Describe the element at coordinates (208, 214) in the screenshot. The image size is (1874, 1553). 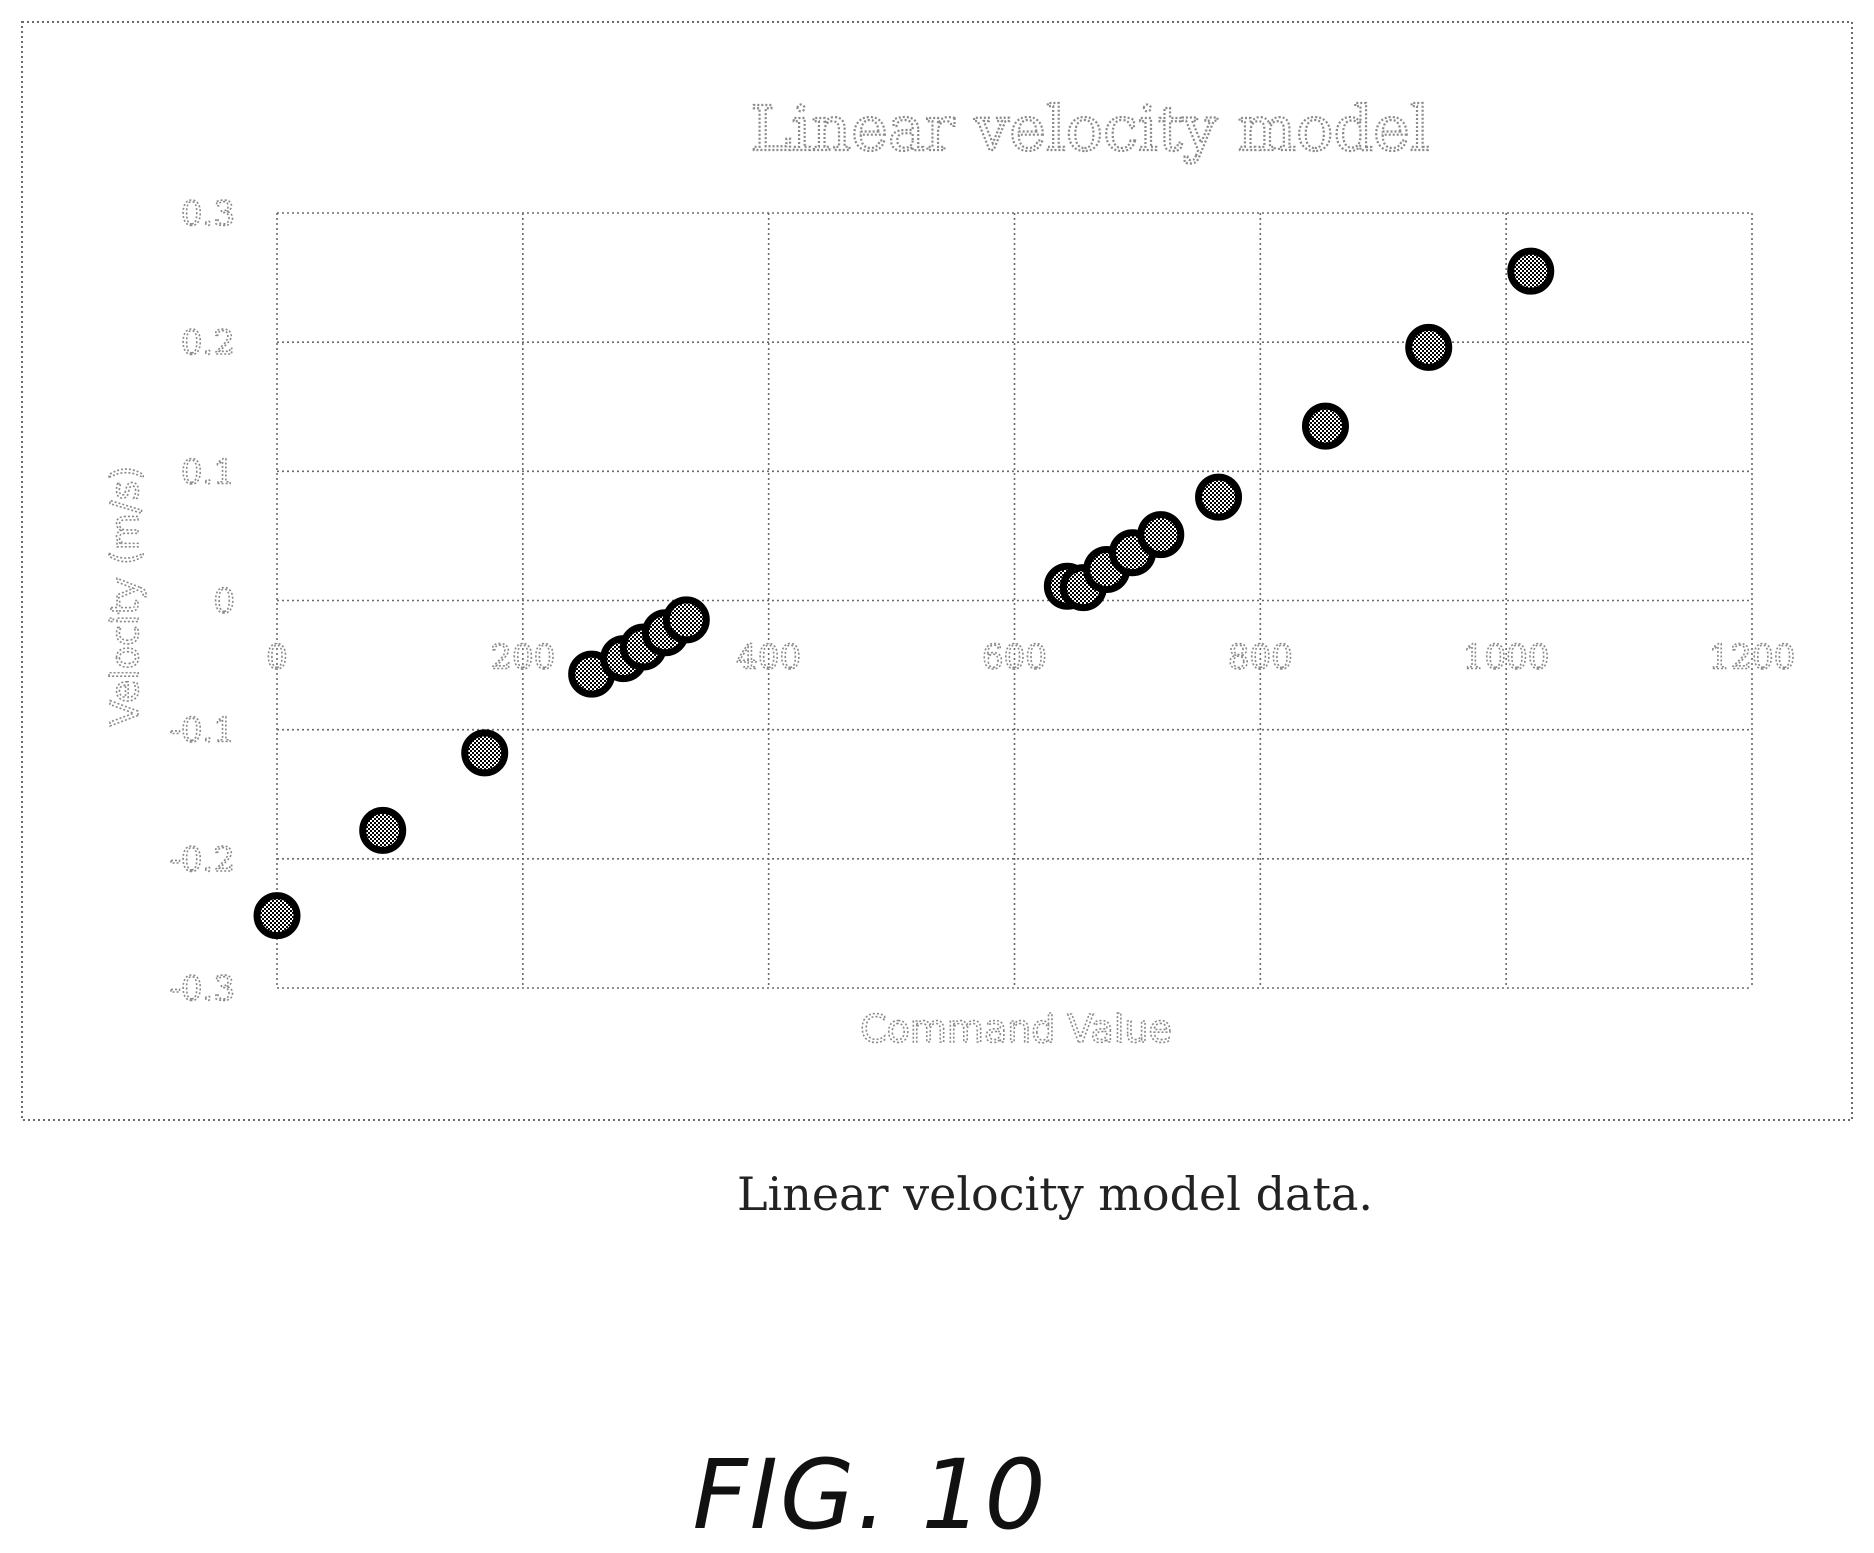
I see `y-tick-label: 0.3` at that location.